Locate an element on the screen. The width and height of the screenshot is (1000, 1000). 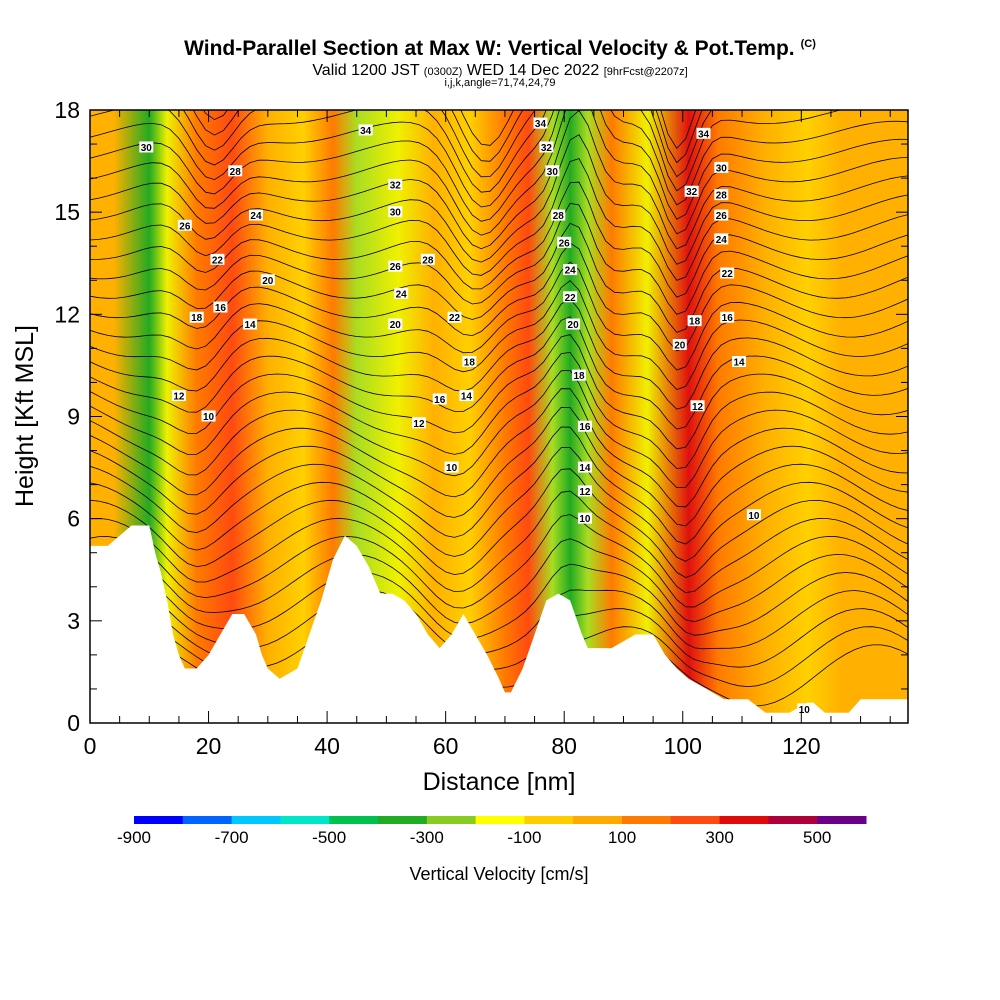
subtitle-date: WED 14 Dec 2022 is located at coordinates (533, 70).